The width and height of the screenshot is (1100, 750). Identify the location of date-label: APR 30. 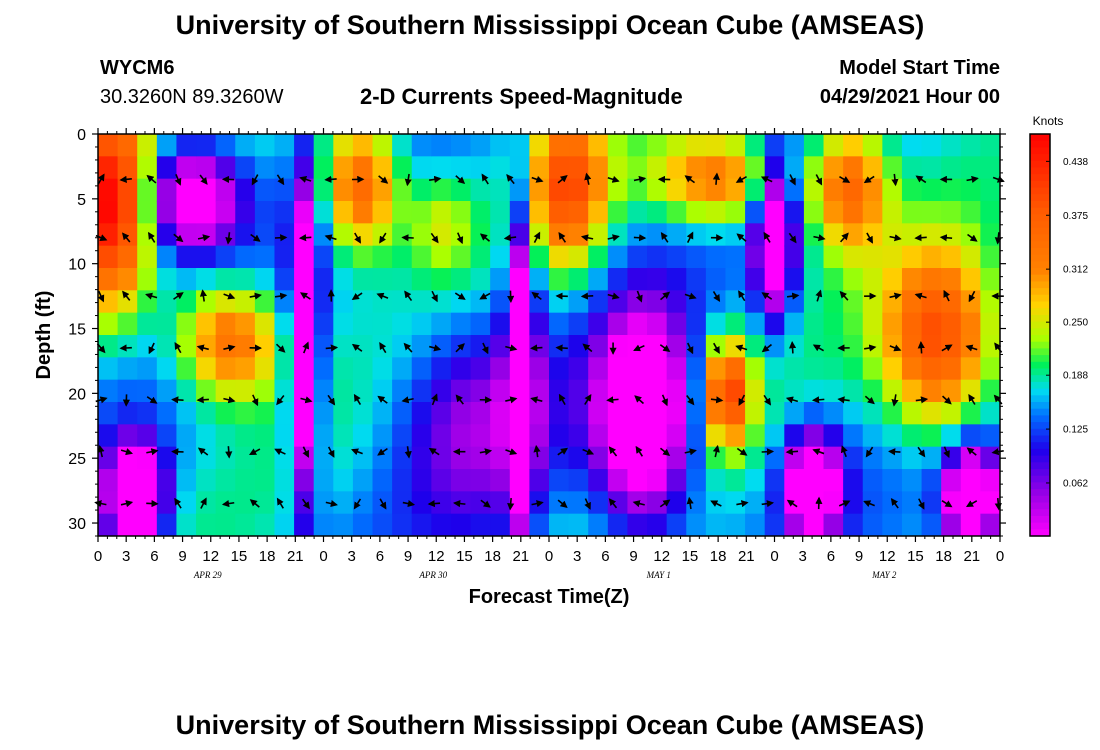
(432, 575).